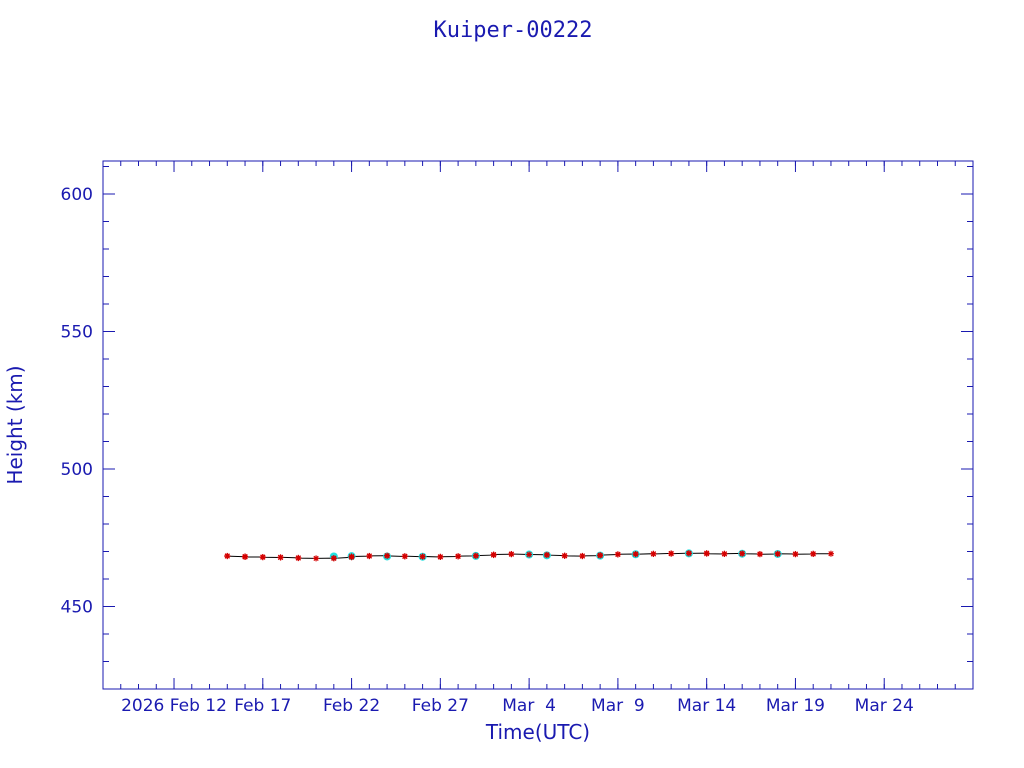 This screenshot has width=1024, height=768. Describe the element at coordinates (262, 706) in the screenshot. I see `x-tick-label: Feb 17` at that location.